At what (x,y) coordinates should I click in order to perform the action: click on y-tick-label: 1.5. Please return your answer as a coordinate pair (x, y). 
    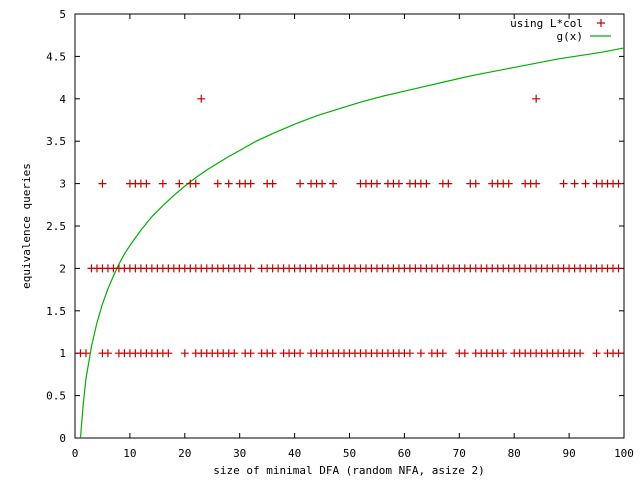
    Looking at the image, I should click on (56, 311).